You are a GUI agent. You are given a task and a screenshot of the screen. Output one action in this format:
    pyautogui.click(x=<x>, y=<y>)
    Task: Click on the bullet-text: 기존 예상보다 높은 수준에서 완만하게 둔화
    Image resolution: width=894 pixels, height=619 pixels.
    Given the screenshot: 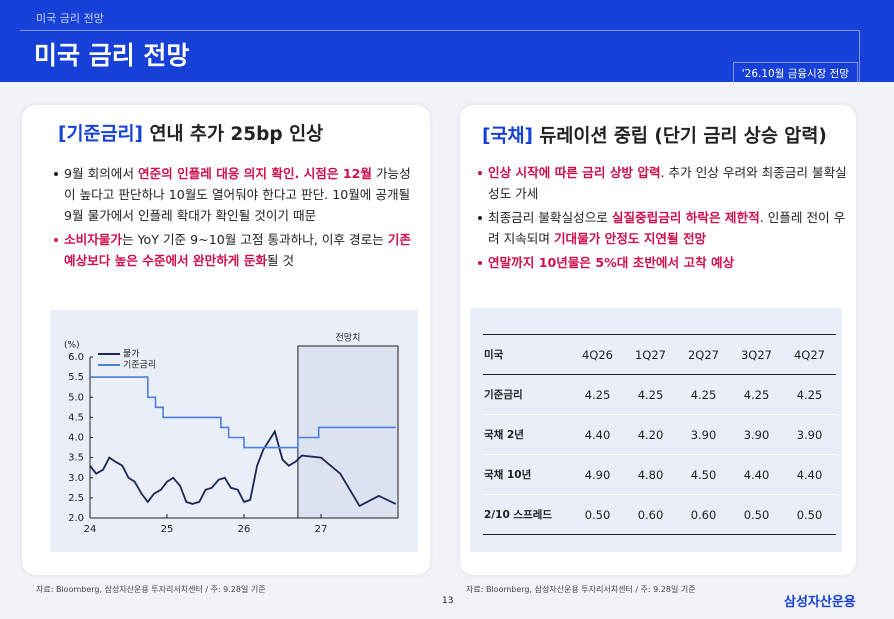 What is the action you would take?
    pyautogui.click(x=237, y=250)
    